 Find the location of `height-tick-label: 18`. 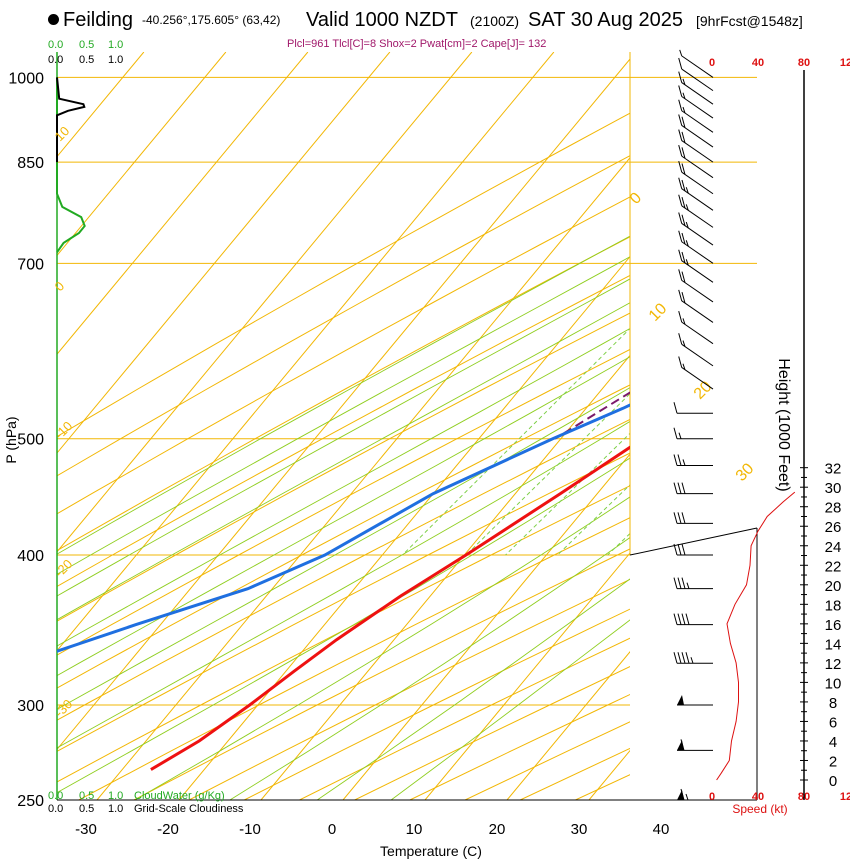

height-tick-label: 18 is located at coordinates (833, 605).